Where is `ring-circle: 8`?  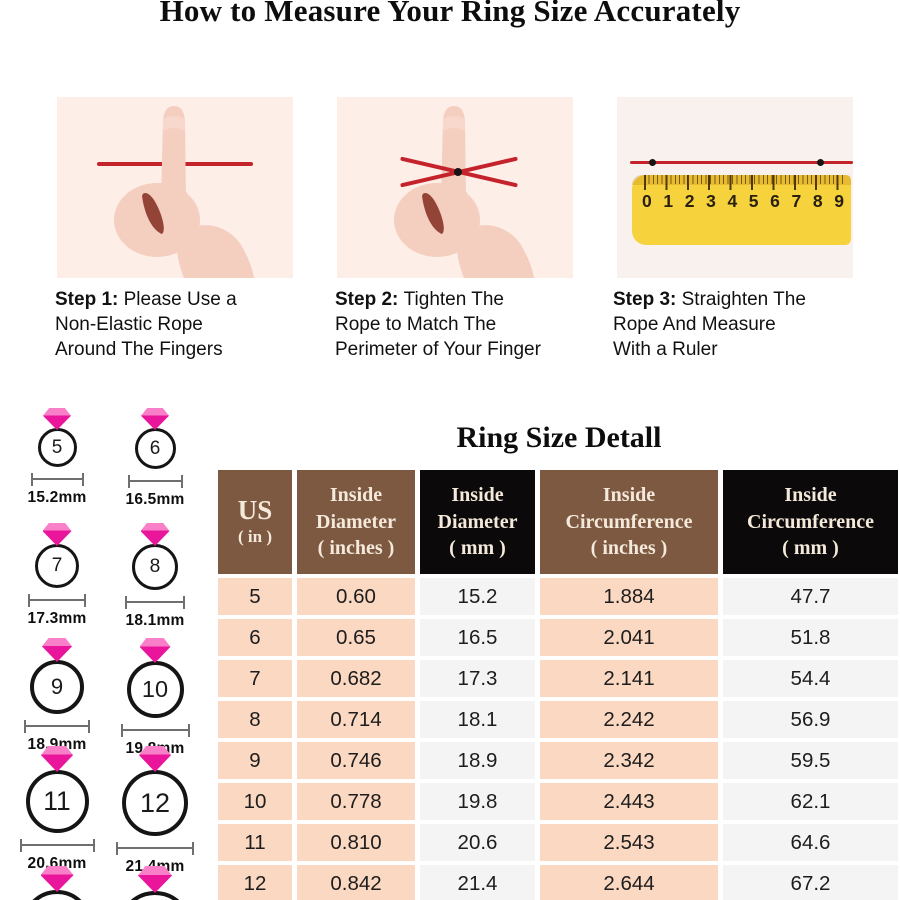 ring-circle: 8 is located at coordinates (155, 567).